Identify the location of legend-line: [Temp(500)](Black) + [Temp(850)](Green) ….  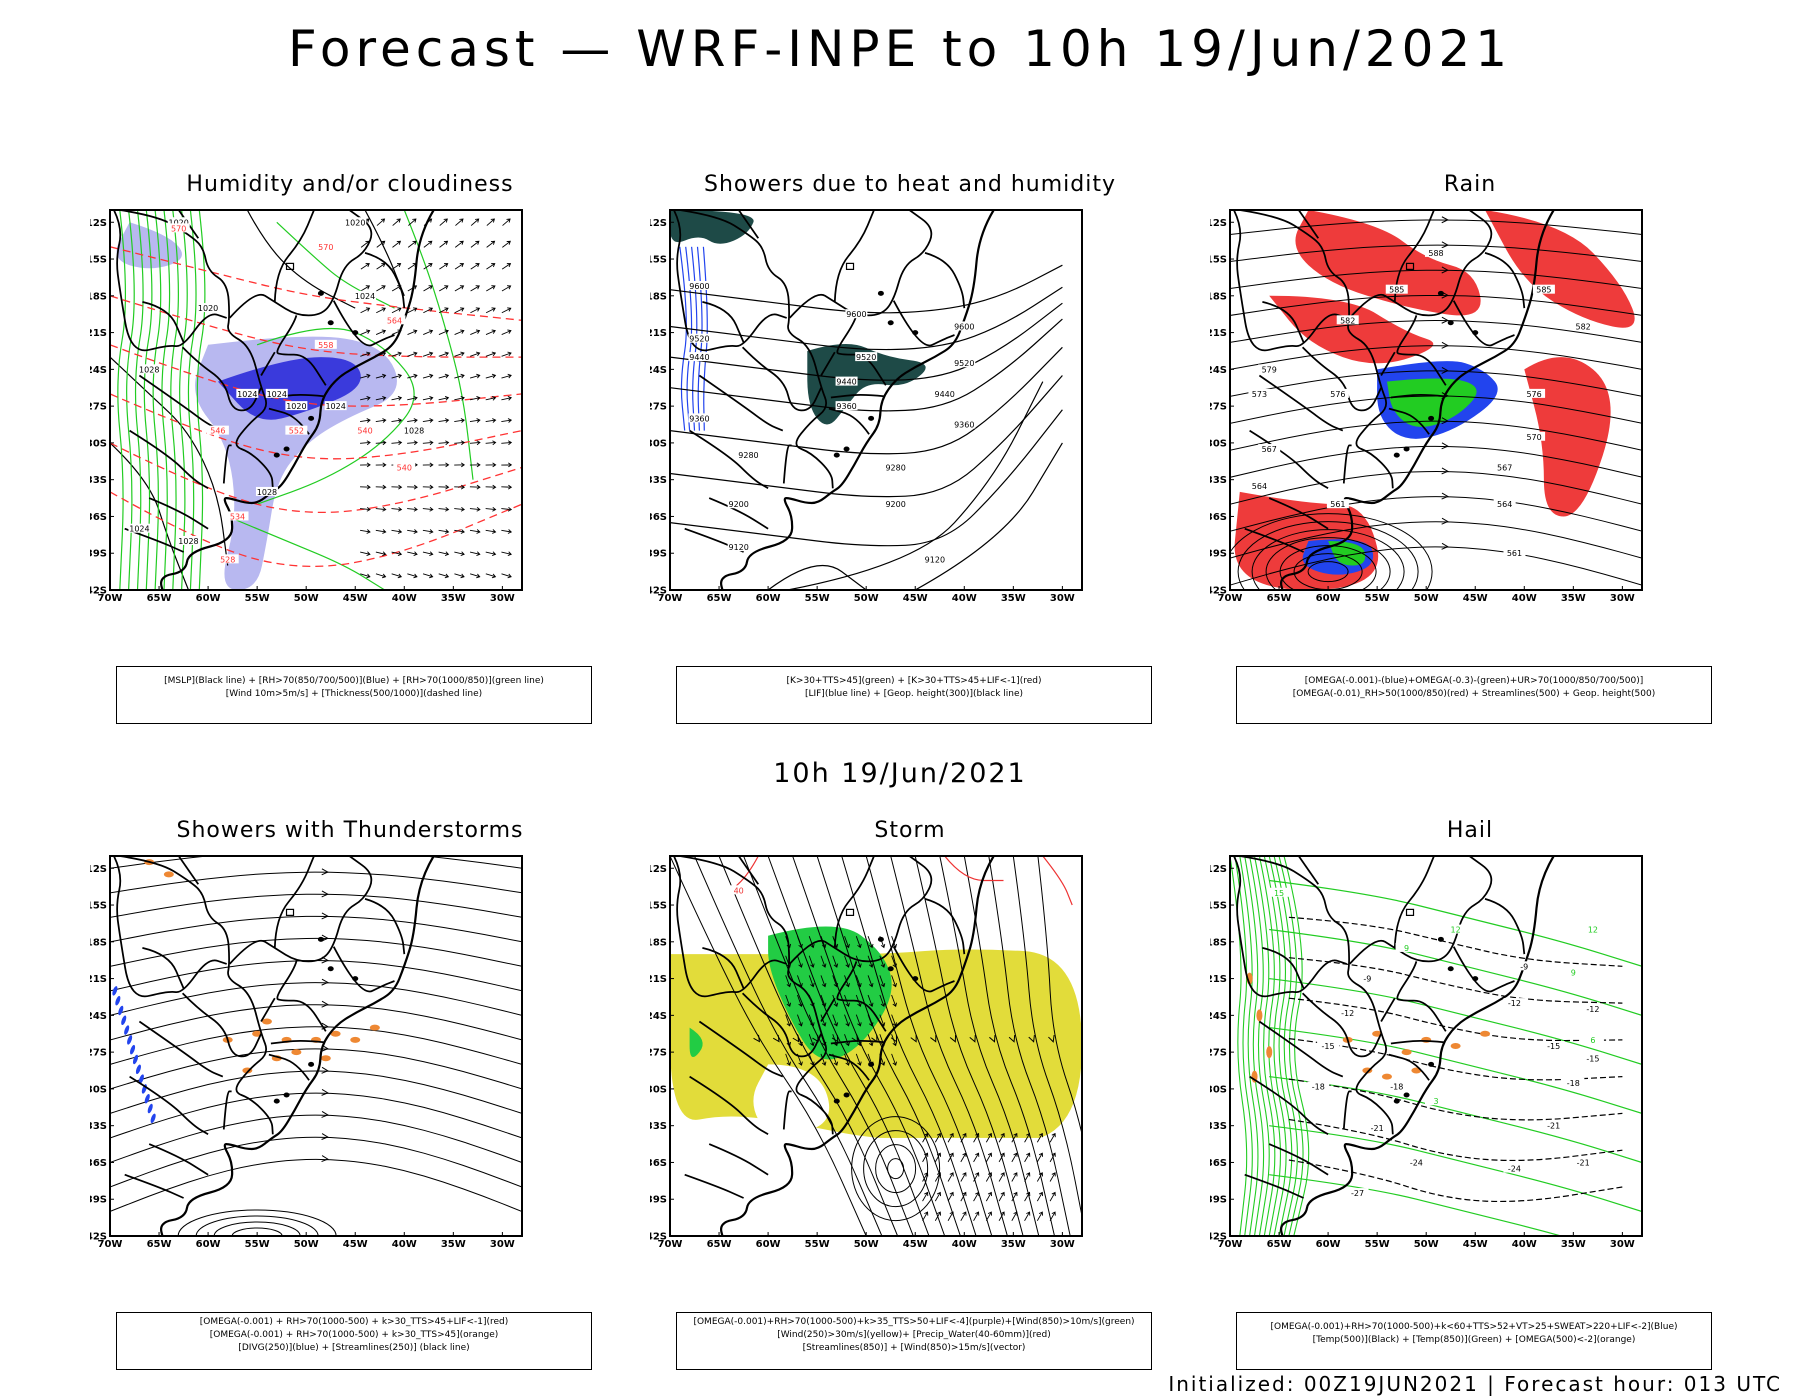
(1474, 1340).